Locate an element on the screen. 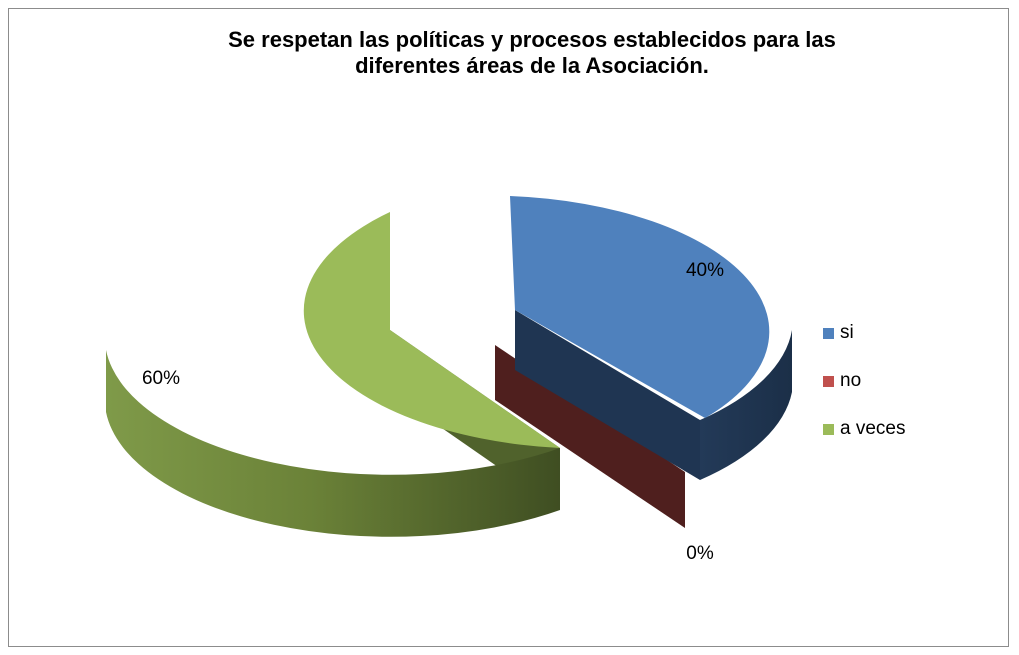  data-label-no: 0% is located at coordinates (700, 553).